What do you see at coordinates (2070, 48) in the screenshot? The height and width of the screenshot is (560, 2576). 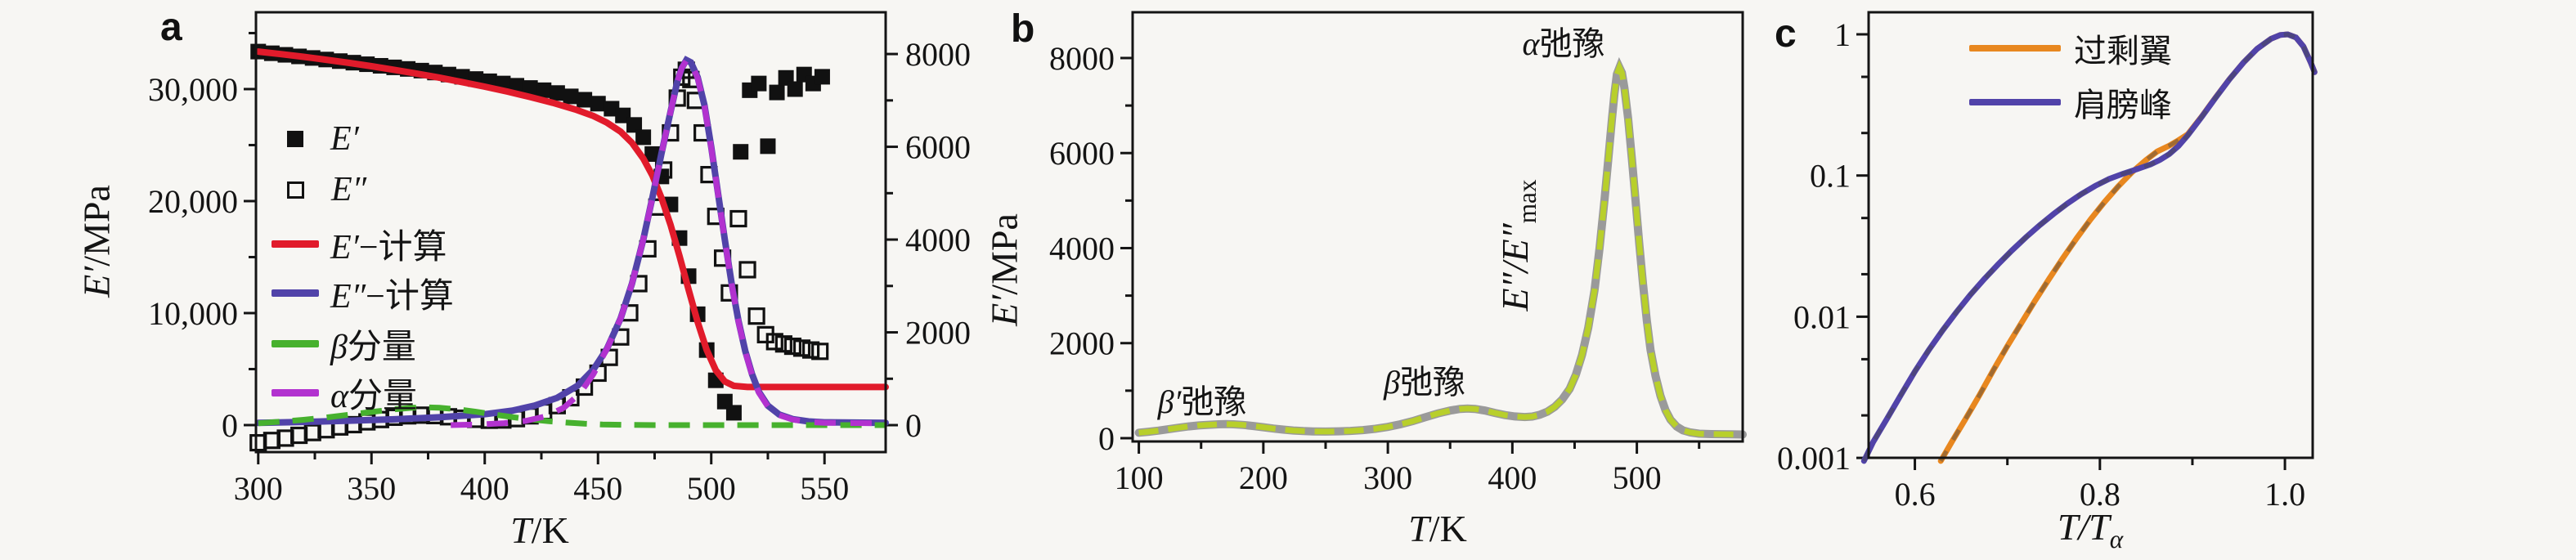 I see `legend-item-excess-wing: 过剩翼` at bounding box center [2070, 48].